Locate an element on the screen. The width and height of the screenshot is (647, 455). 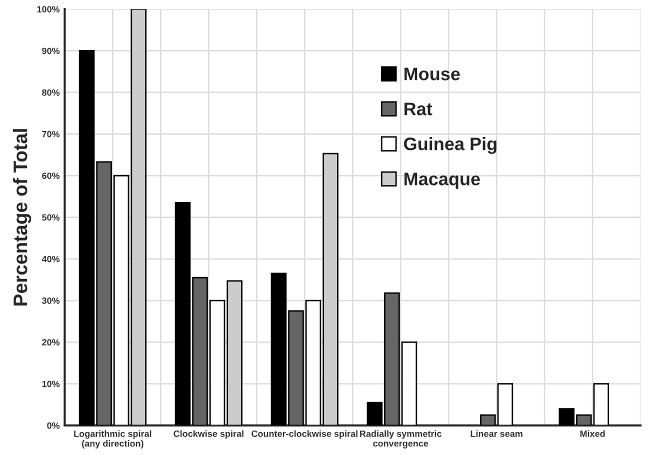
x-tick-label: Radially symmetric convergence is located at coordinates (401, 439).